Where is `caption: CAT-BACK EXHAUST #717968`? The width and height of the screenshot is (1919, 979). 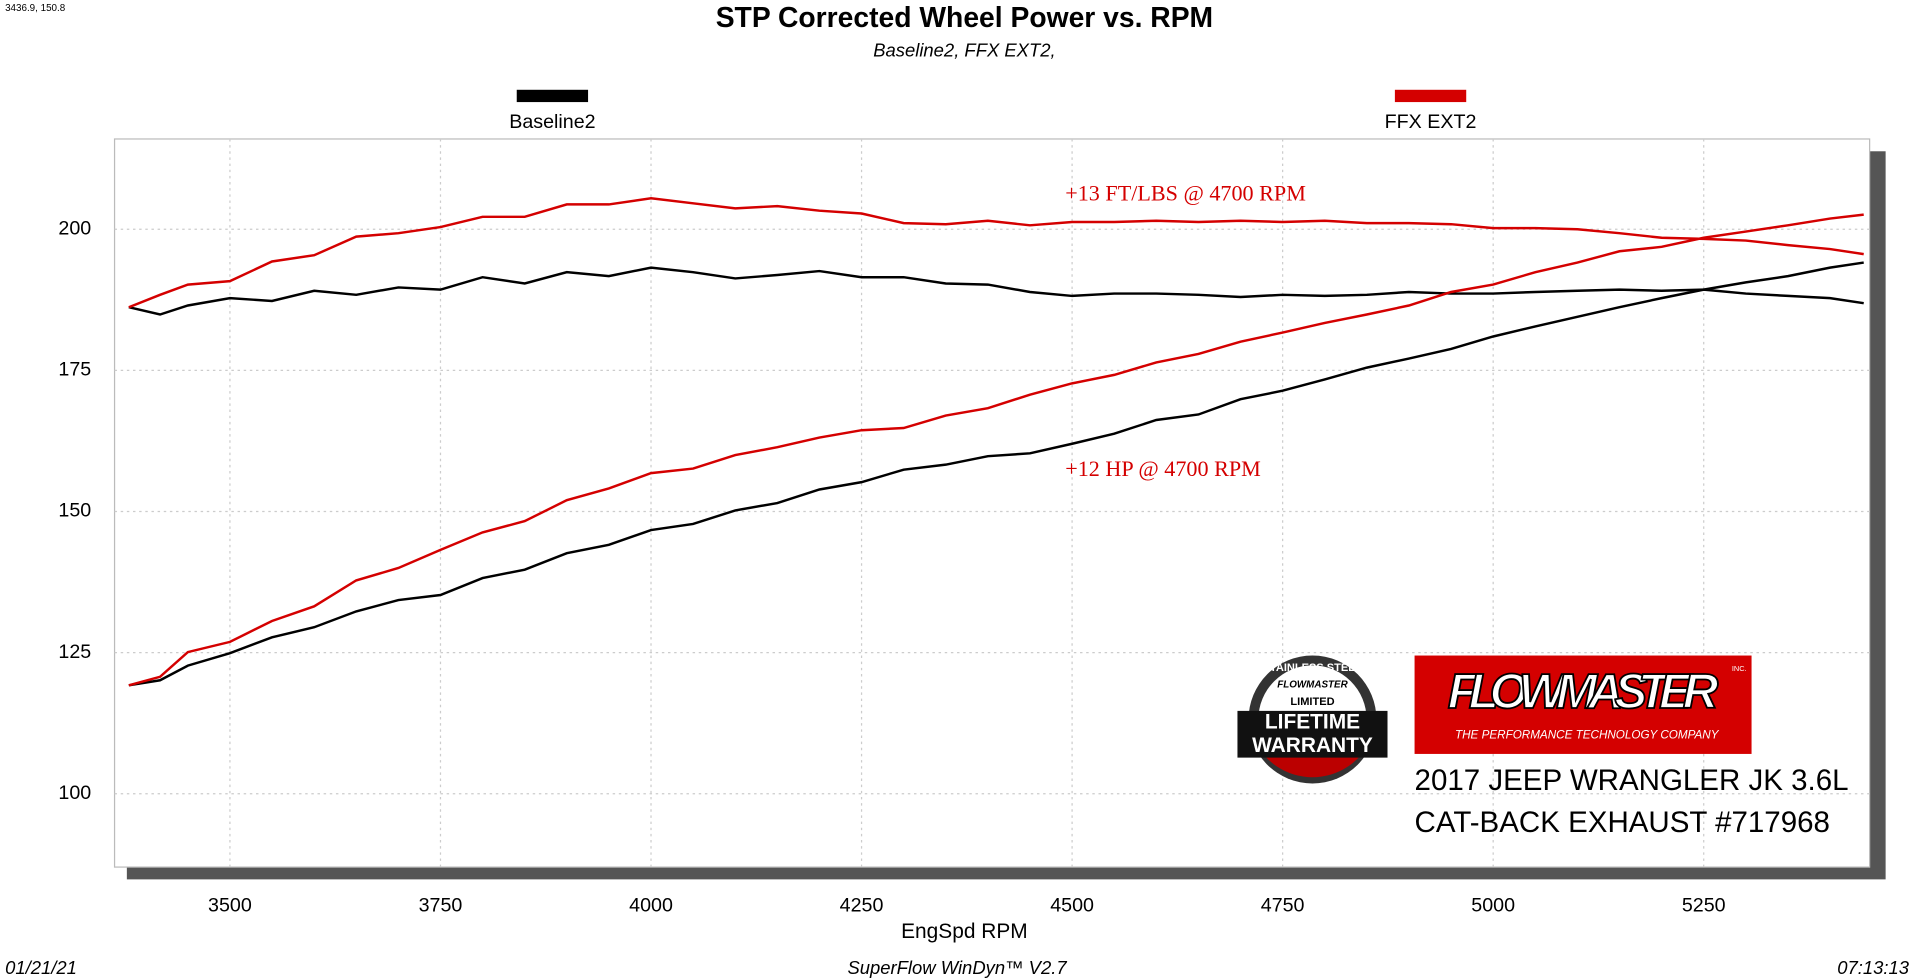 caption: CAT-BACK EXHAUST #717968 is located at coordinates (1622, 822).